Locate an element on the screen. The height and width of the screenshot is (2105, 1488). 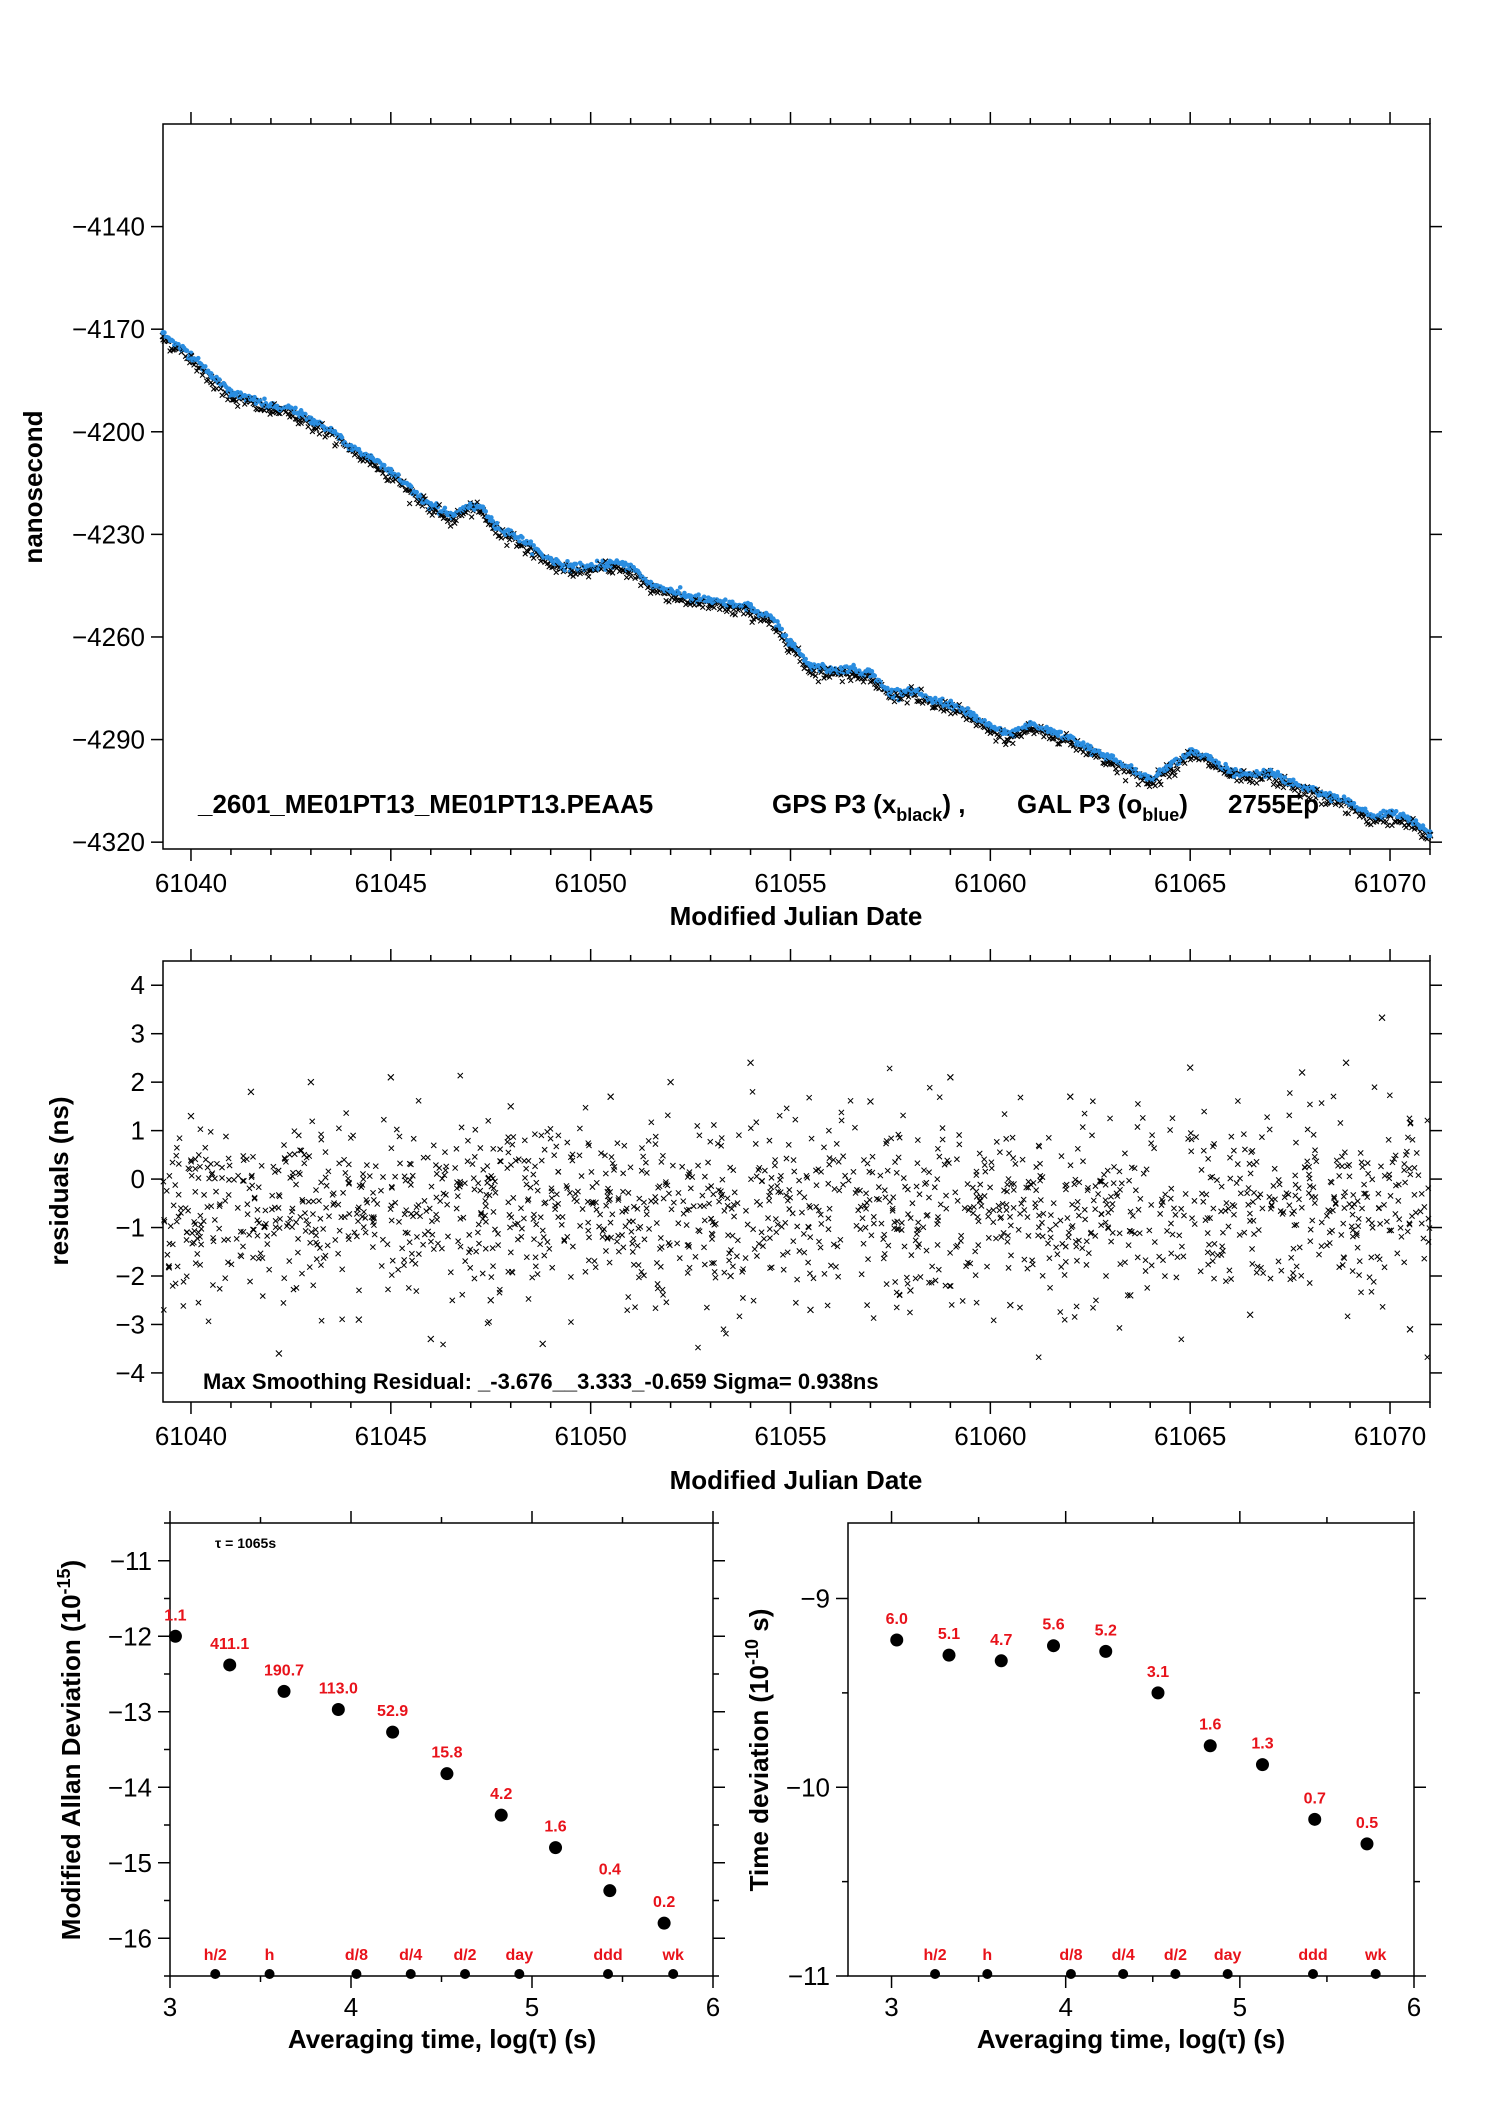
y-tick-label: −15 is located at coordinates (130, 1863).